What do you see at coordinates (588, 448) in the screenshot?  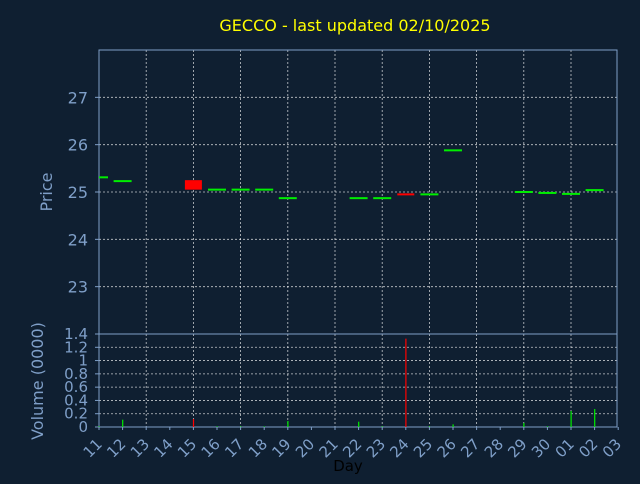 I see `x-tick-label: 02` at bounding box center [588, 448].